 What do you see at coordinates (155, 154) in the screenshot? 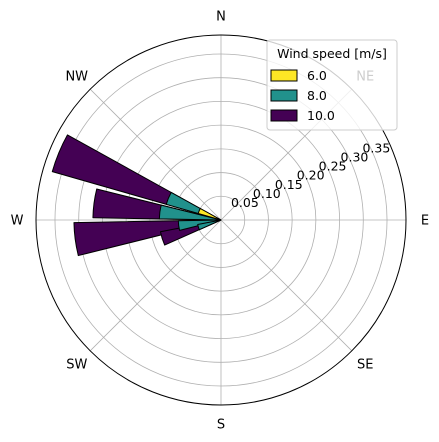
I see `grid-spoke-nw` at bounding box center [155, 154].